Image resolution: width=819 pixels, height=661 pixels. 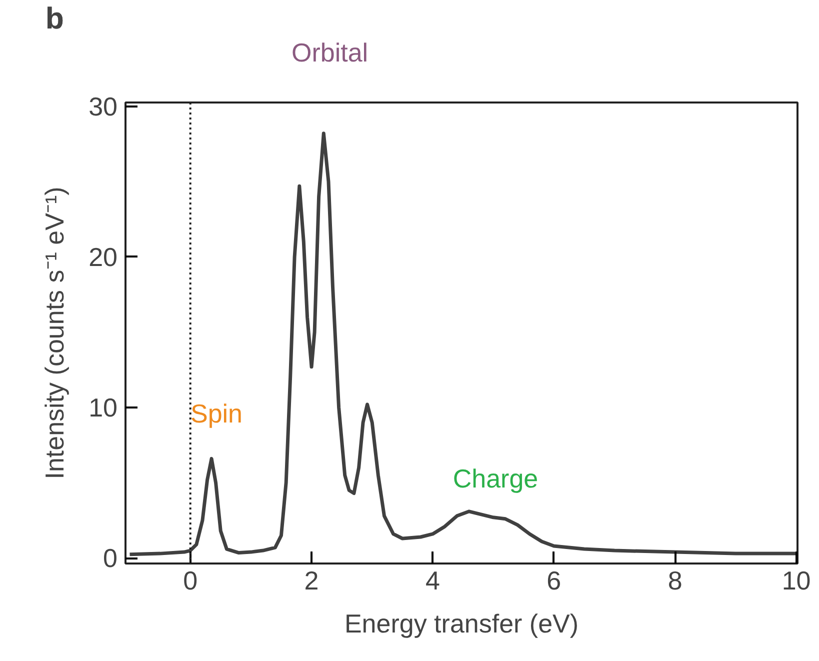 I want to click on chart-title: b, so click(x=55, y=19).